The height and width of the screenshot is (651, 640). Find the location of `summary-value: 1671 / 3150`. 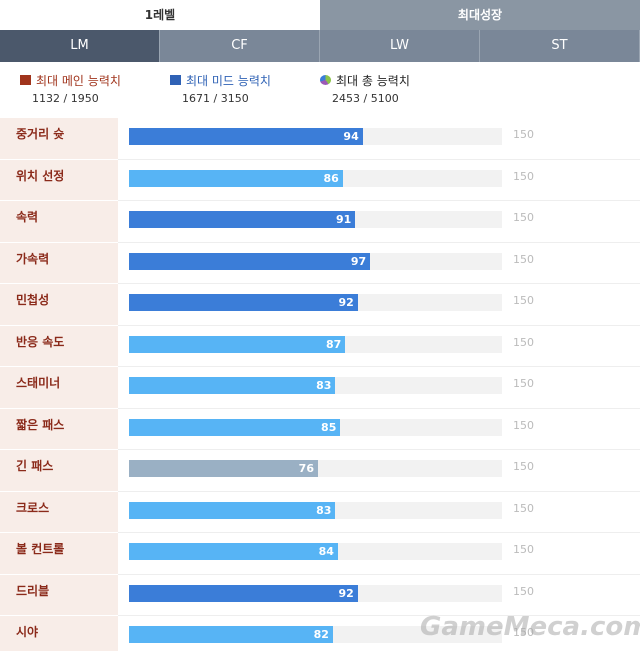

summary-value: 1671 / 3150 is located at coordinates (215, 98).